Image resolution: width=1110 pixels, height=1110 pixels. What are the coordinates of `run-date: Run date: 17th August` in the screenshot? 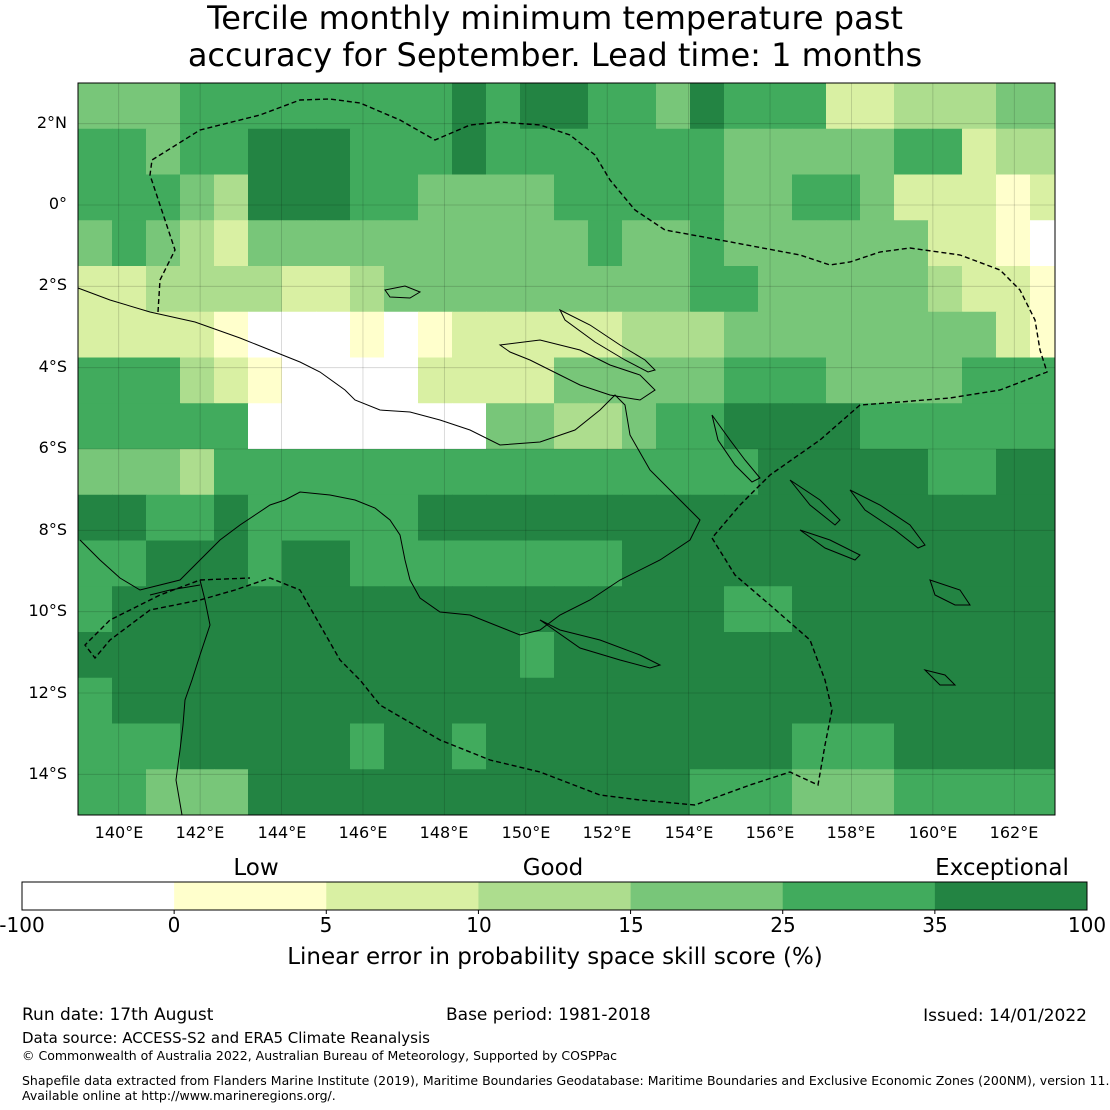 It's located at (118, 1015).